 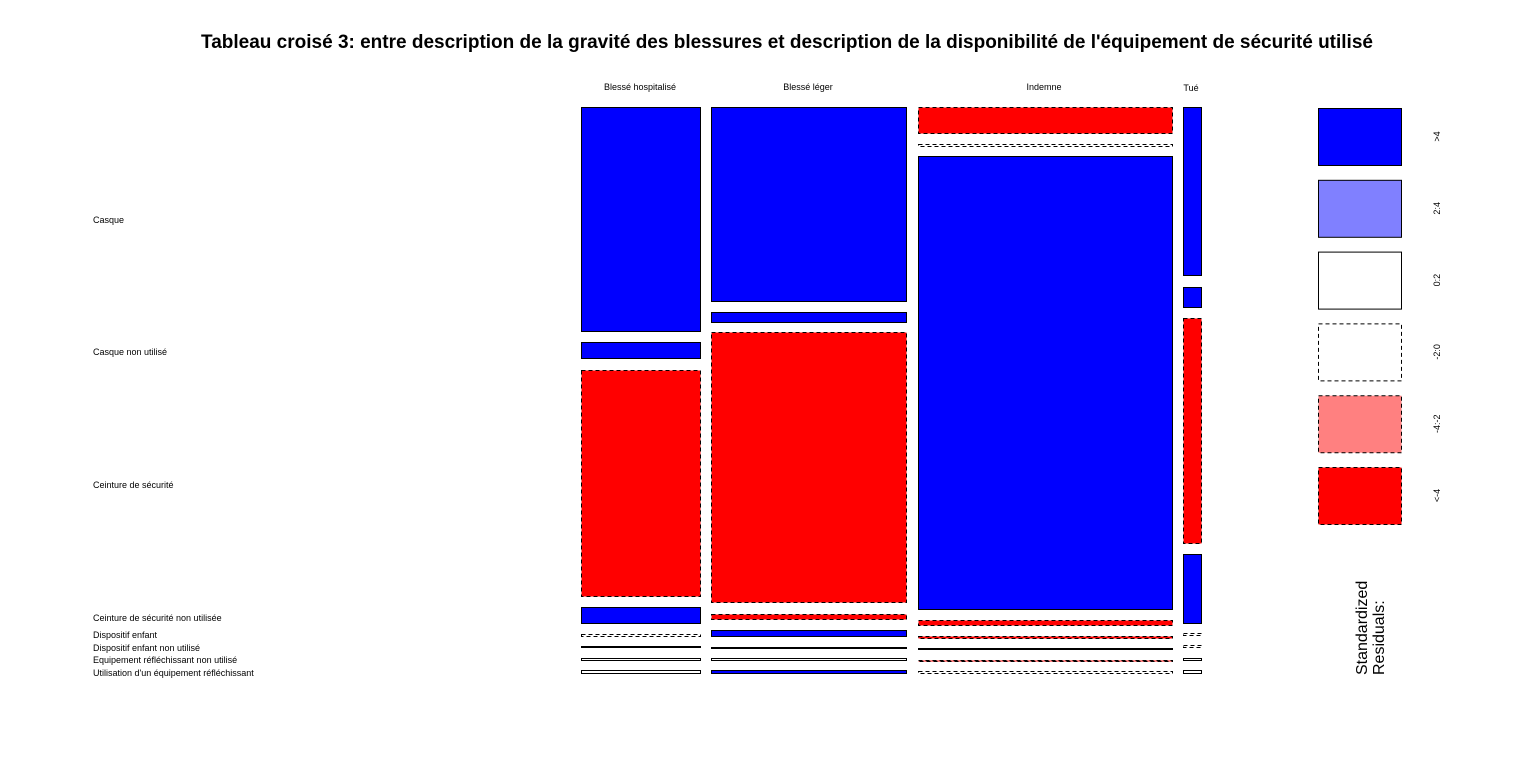 I want to click on mosaic-tile-r6-c1, so click(x=809, y=659).